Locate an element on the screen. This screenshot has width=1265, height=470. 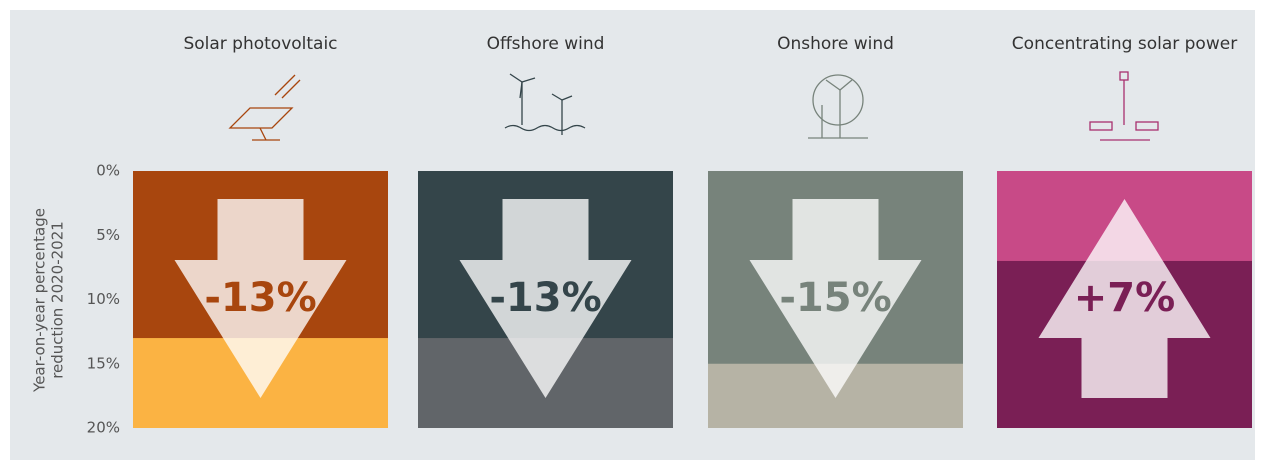
value-label: +7% is located at coordinates (1124, 298).